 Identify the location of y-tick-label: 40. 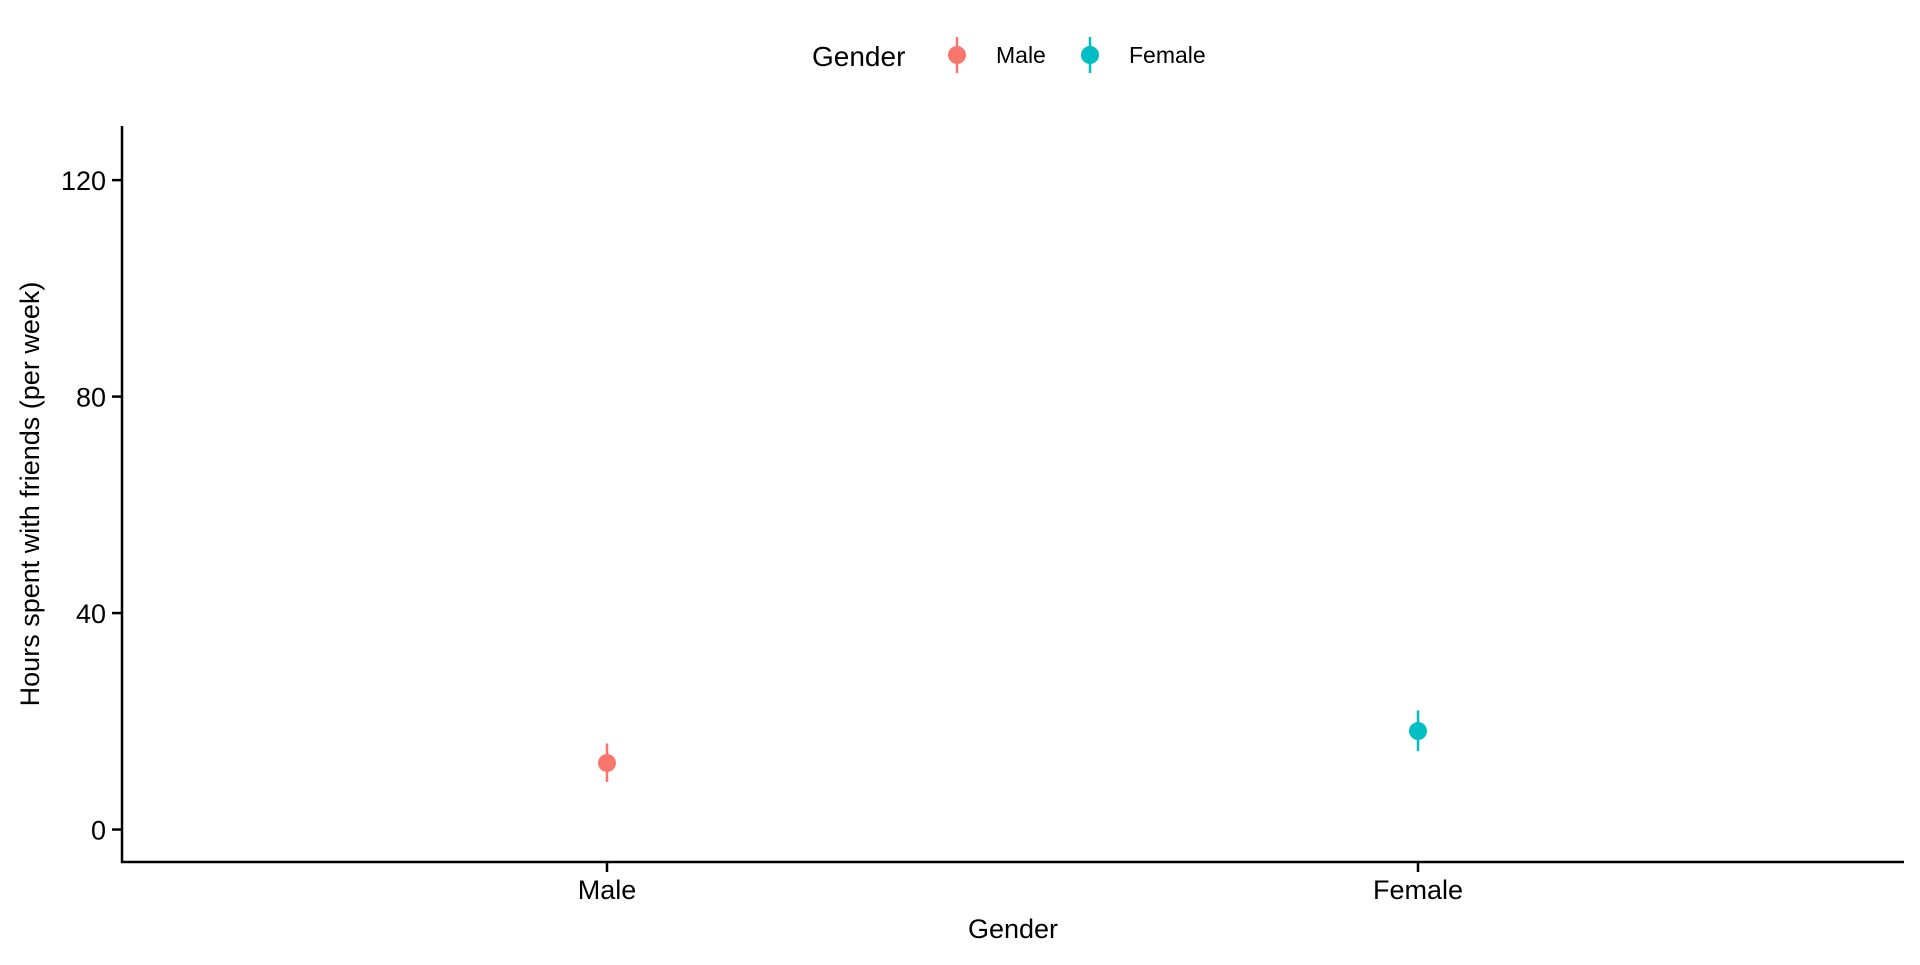
(91, 614).